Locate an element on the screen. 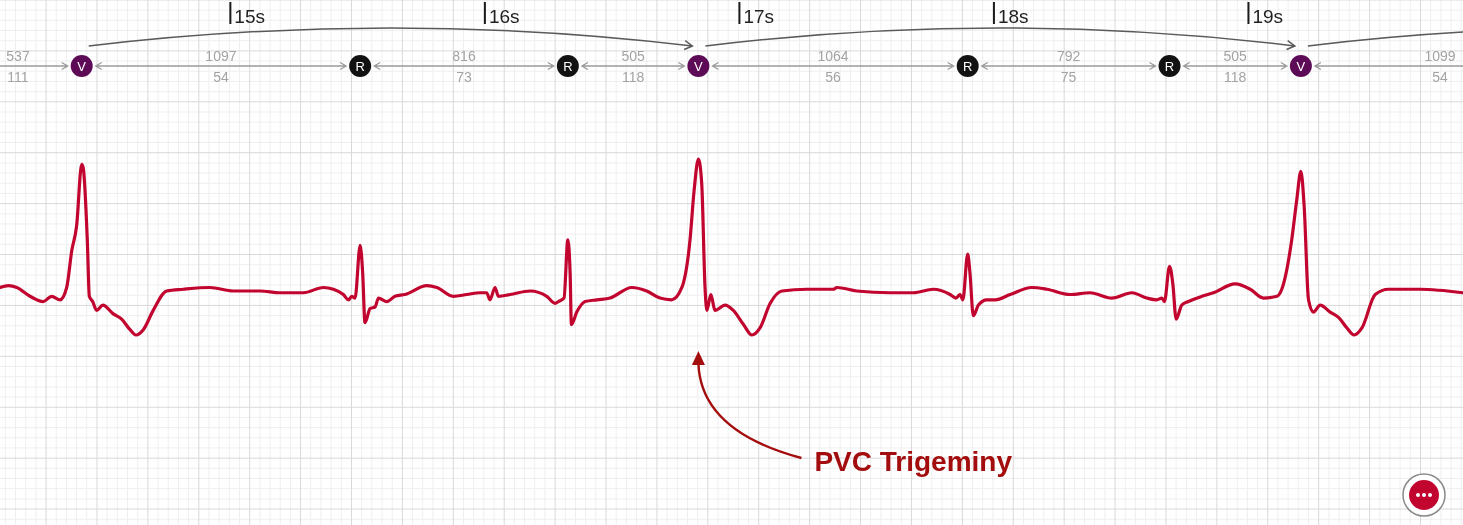  text: 1064 is located at coordinates (833, 56).